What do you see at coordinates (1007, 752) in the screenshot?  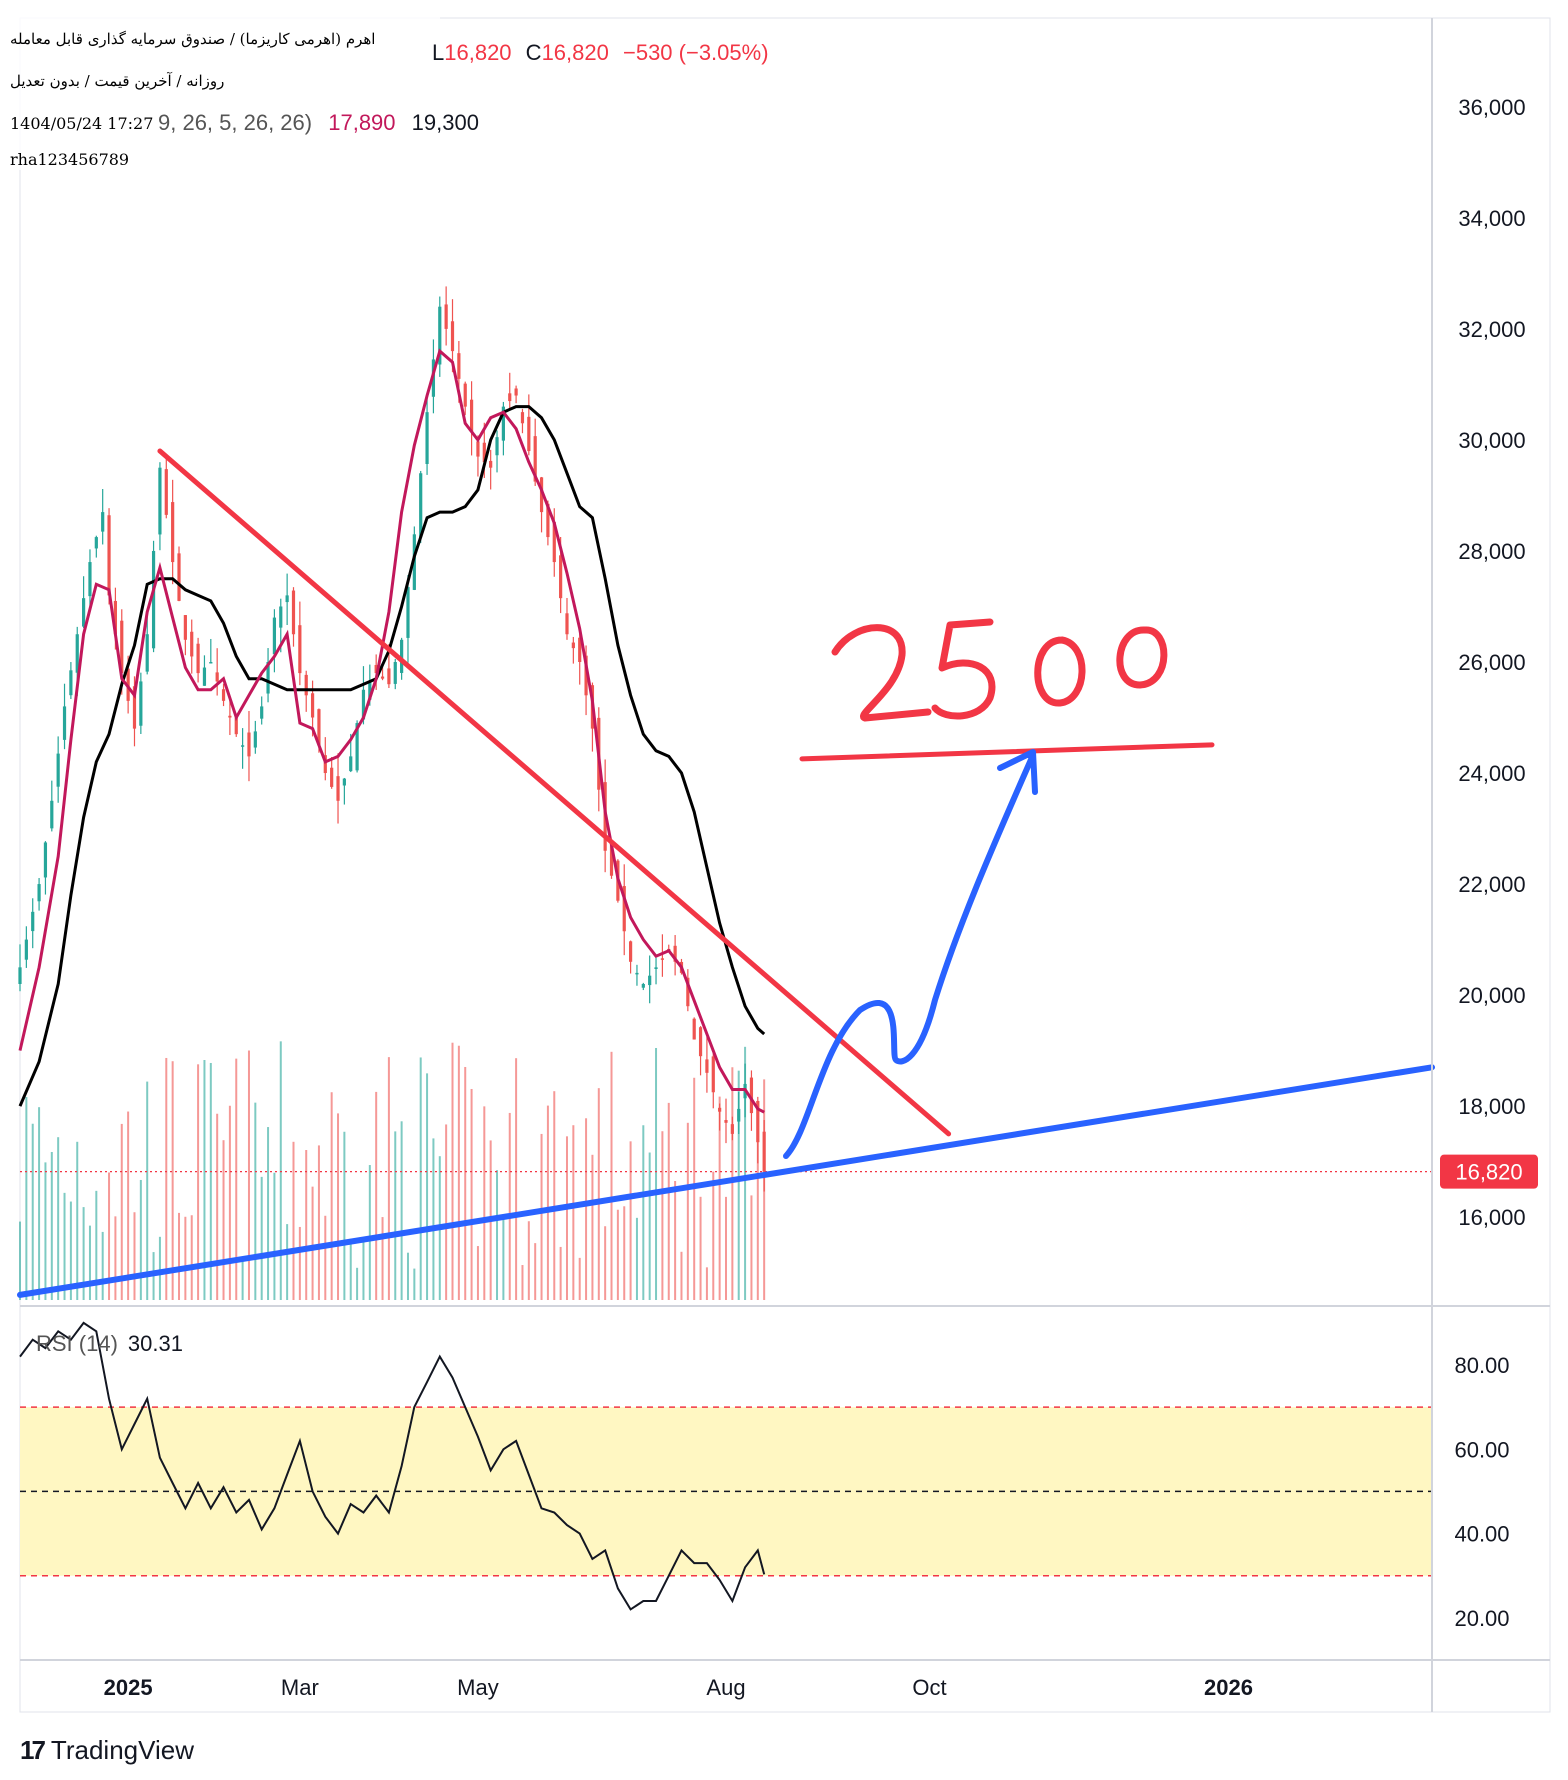 I see `target-level-line` at bounding box center [1007, 752].